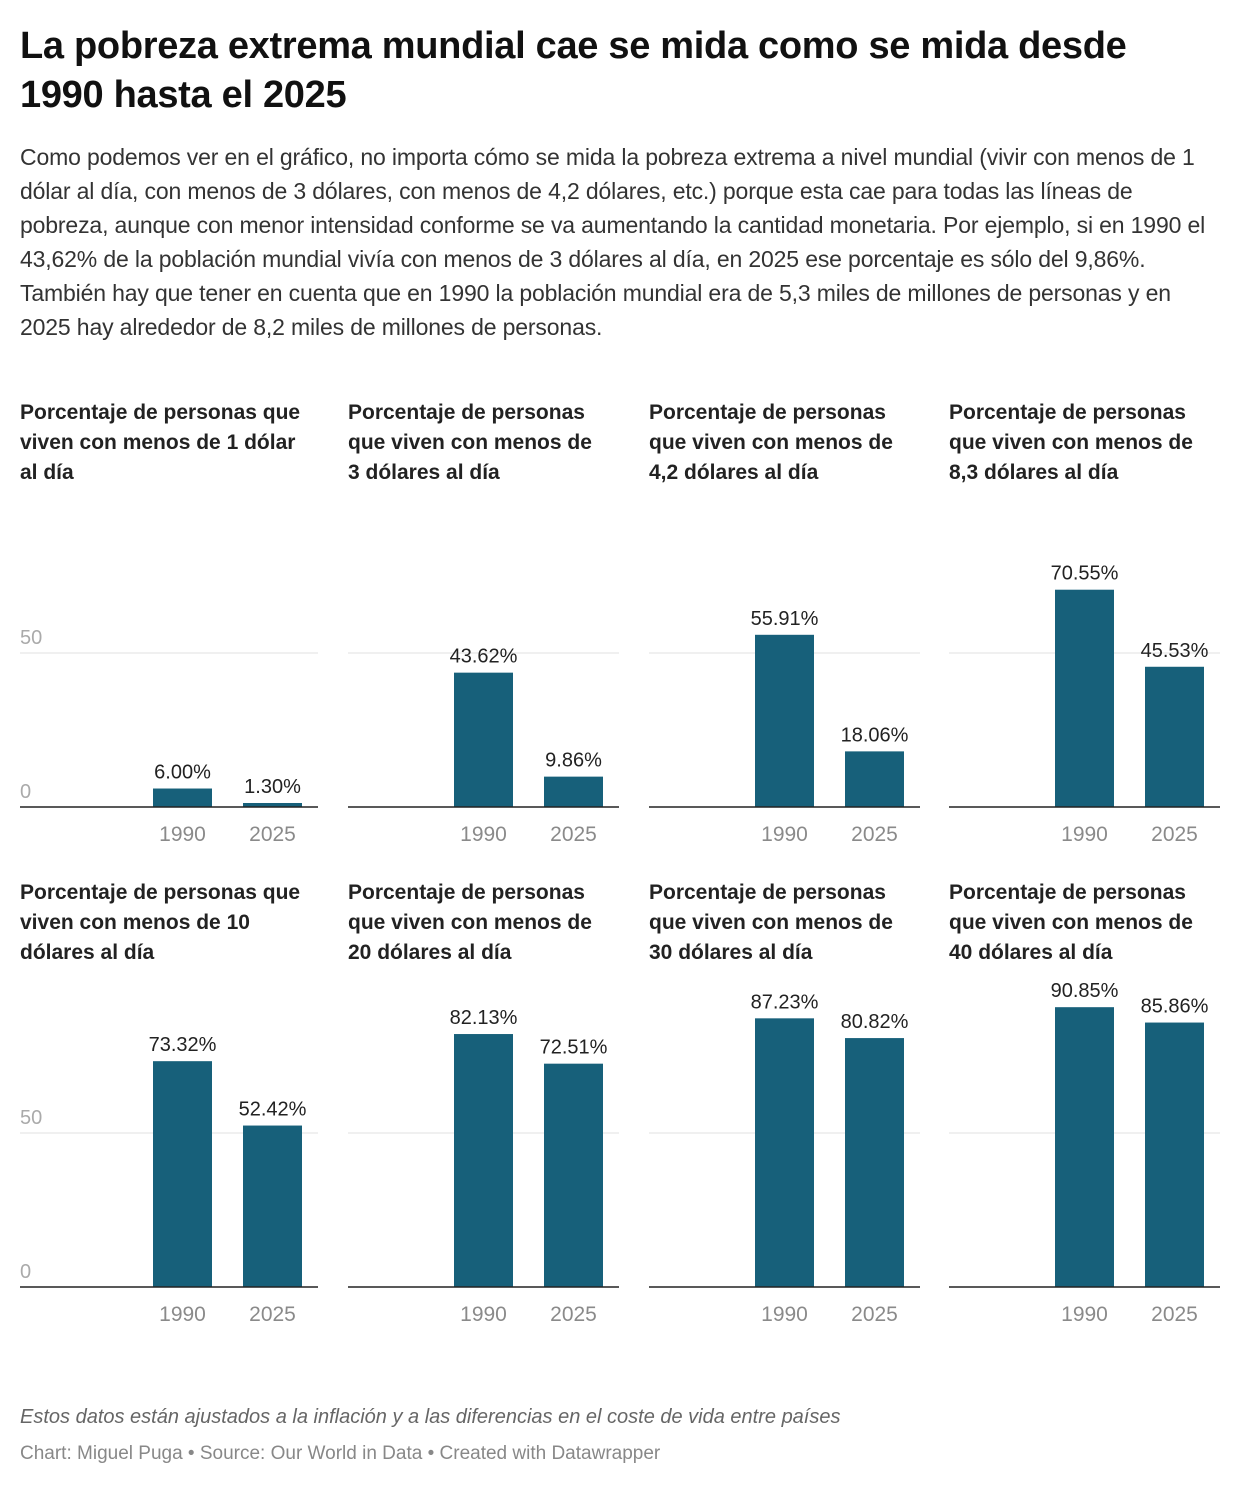 The width and height of the screenshot is (1240, 1490). Describe the element at coordinates (785, 619) in the screenshot. I see `value-label: 55.91%` at that location.